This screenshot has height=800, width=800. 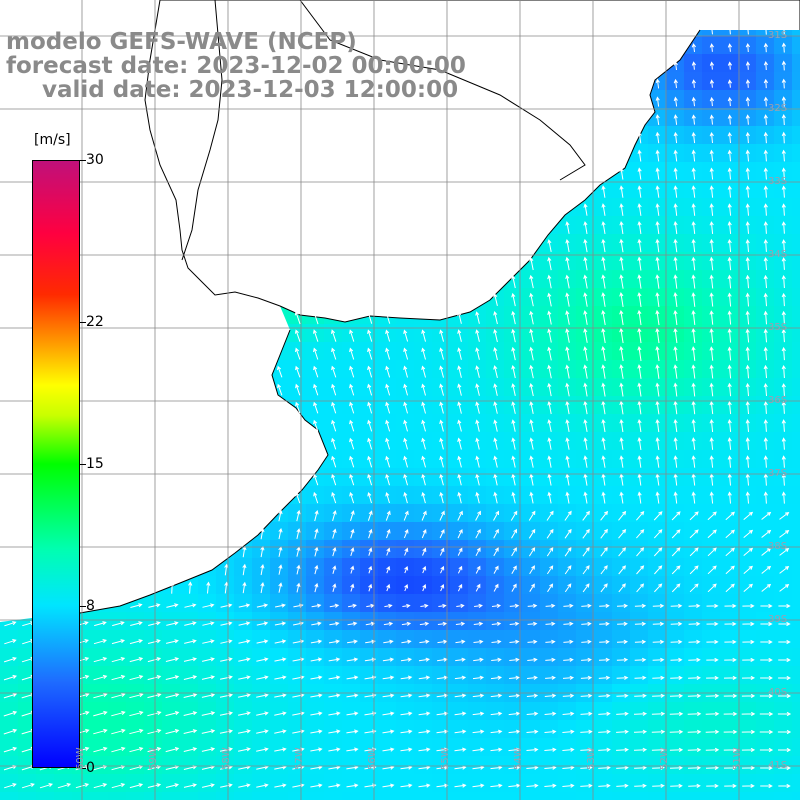 I want to click on longitude-label: 59W, so click(x=153, y=758).